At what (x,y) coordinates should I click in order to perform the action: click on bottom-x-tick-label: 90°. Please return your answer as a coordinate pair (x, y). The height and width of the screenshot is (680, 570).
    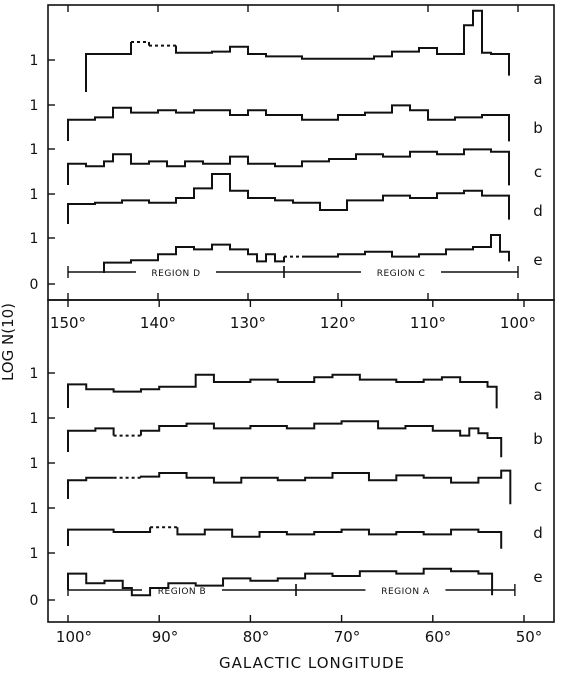
    Looking at the image, I should click on (165, 637).